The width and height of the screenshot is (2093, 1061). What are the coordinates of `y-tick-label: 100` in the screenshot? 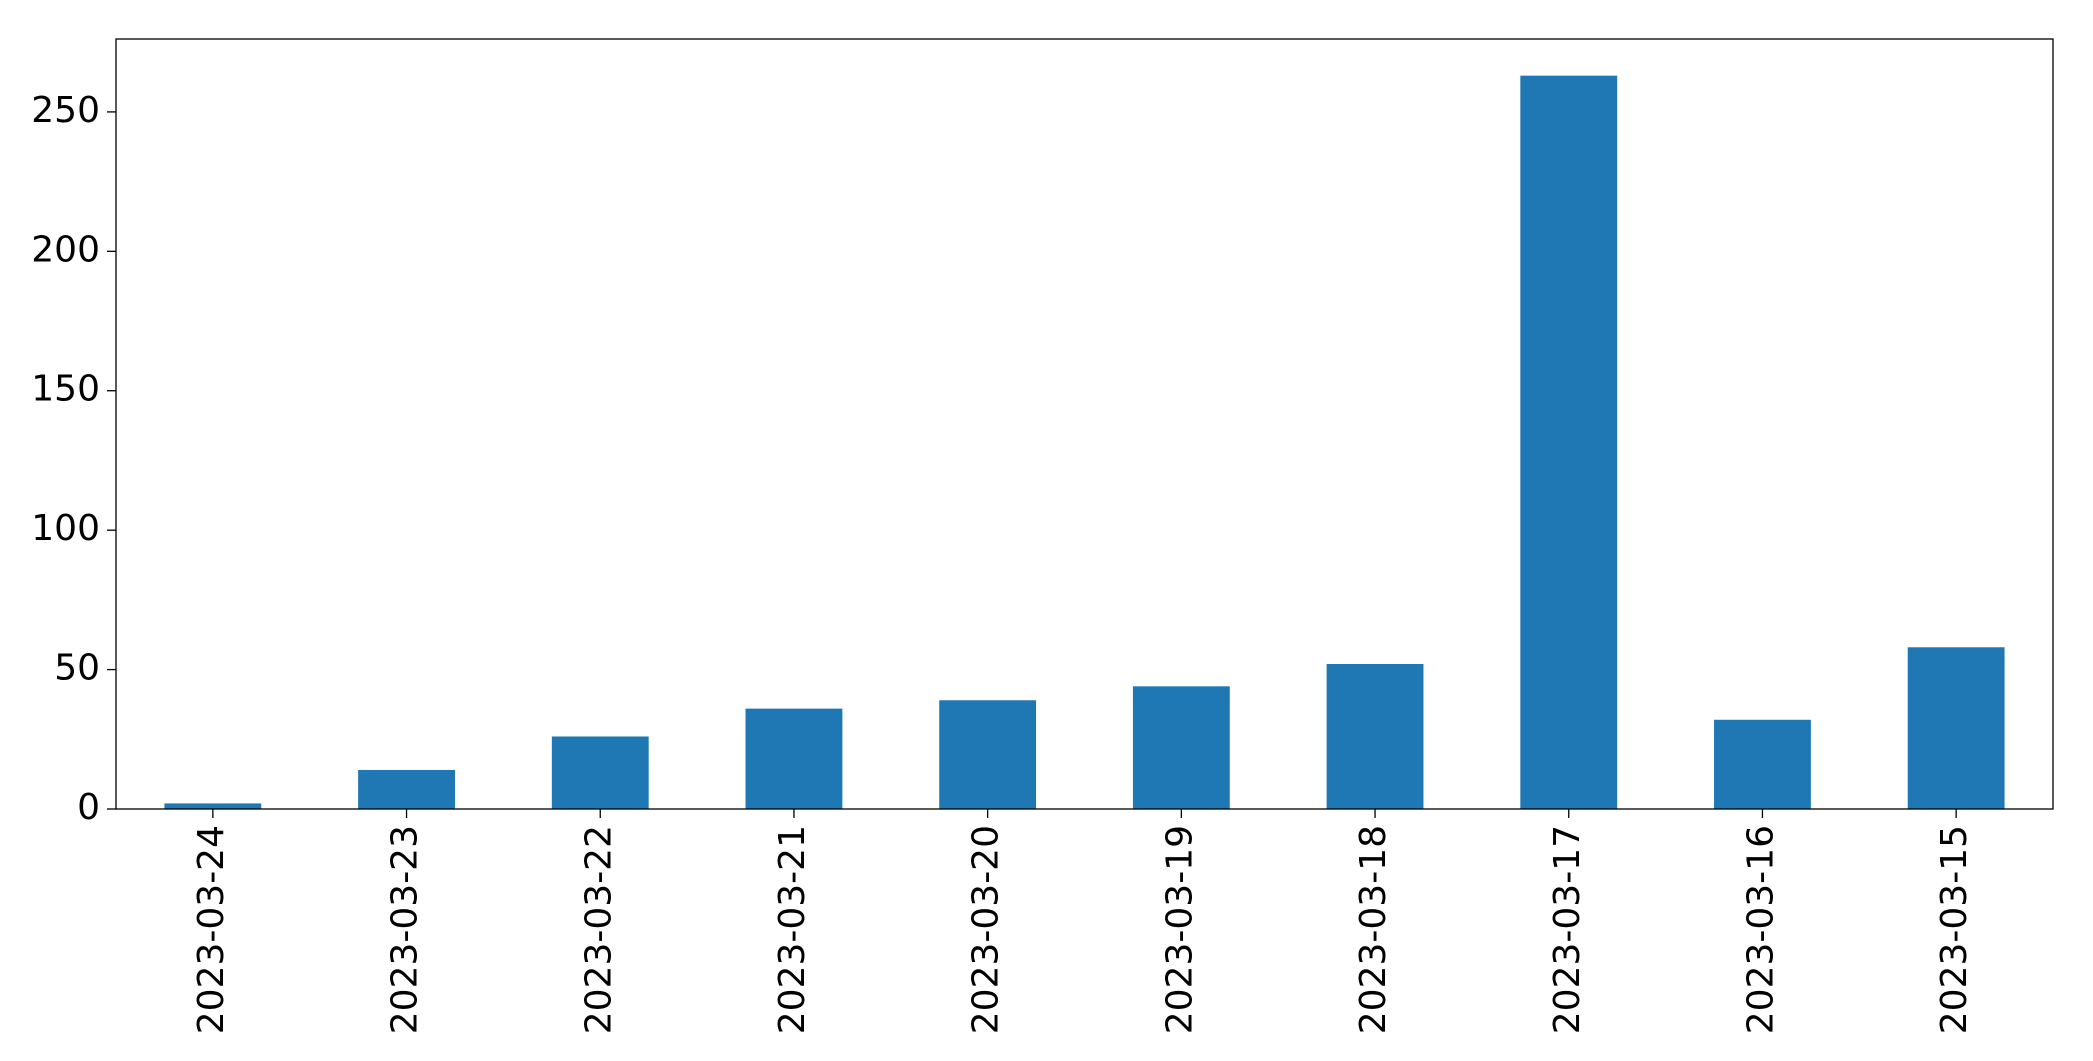 It's located at (65, 528).